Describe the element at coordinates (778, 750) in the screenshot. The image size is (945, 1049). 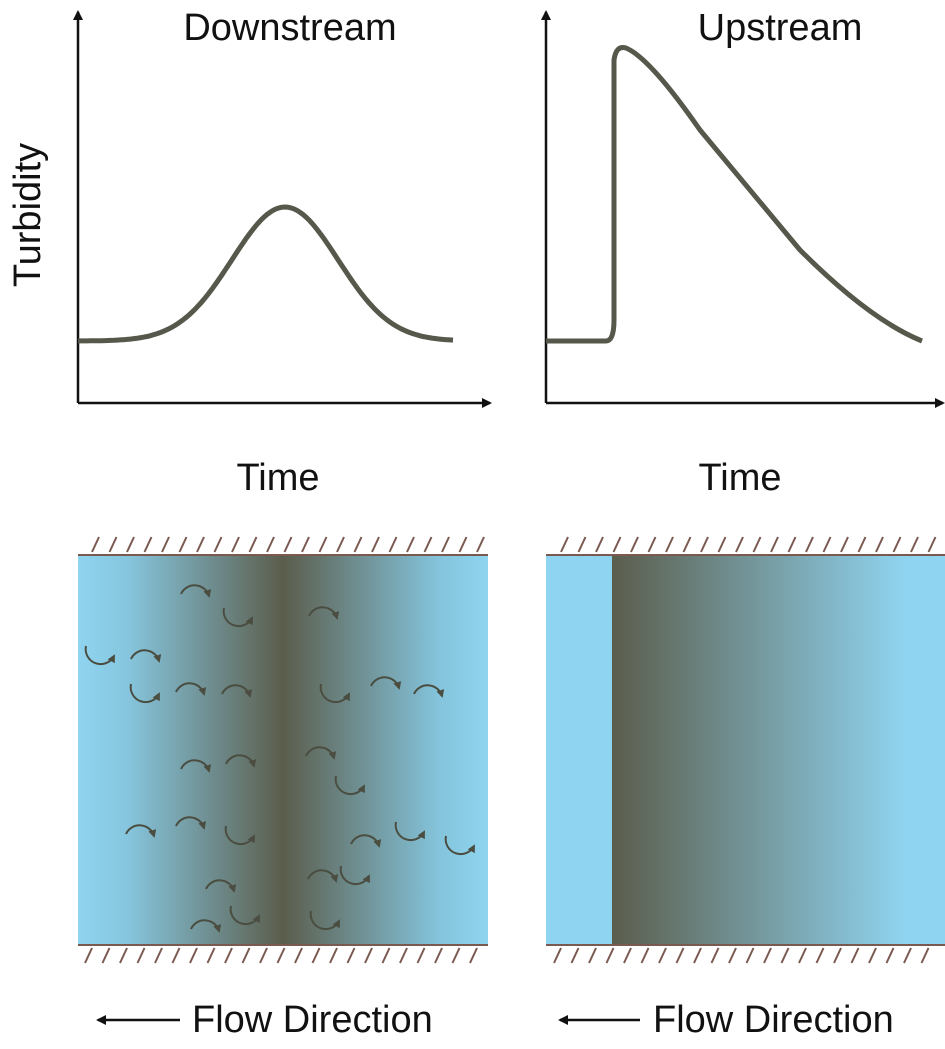
I see `turbid-plug` at that location.